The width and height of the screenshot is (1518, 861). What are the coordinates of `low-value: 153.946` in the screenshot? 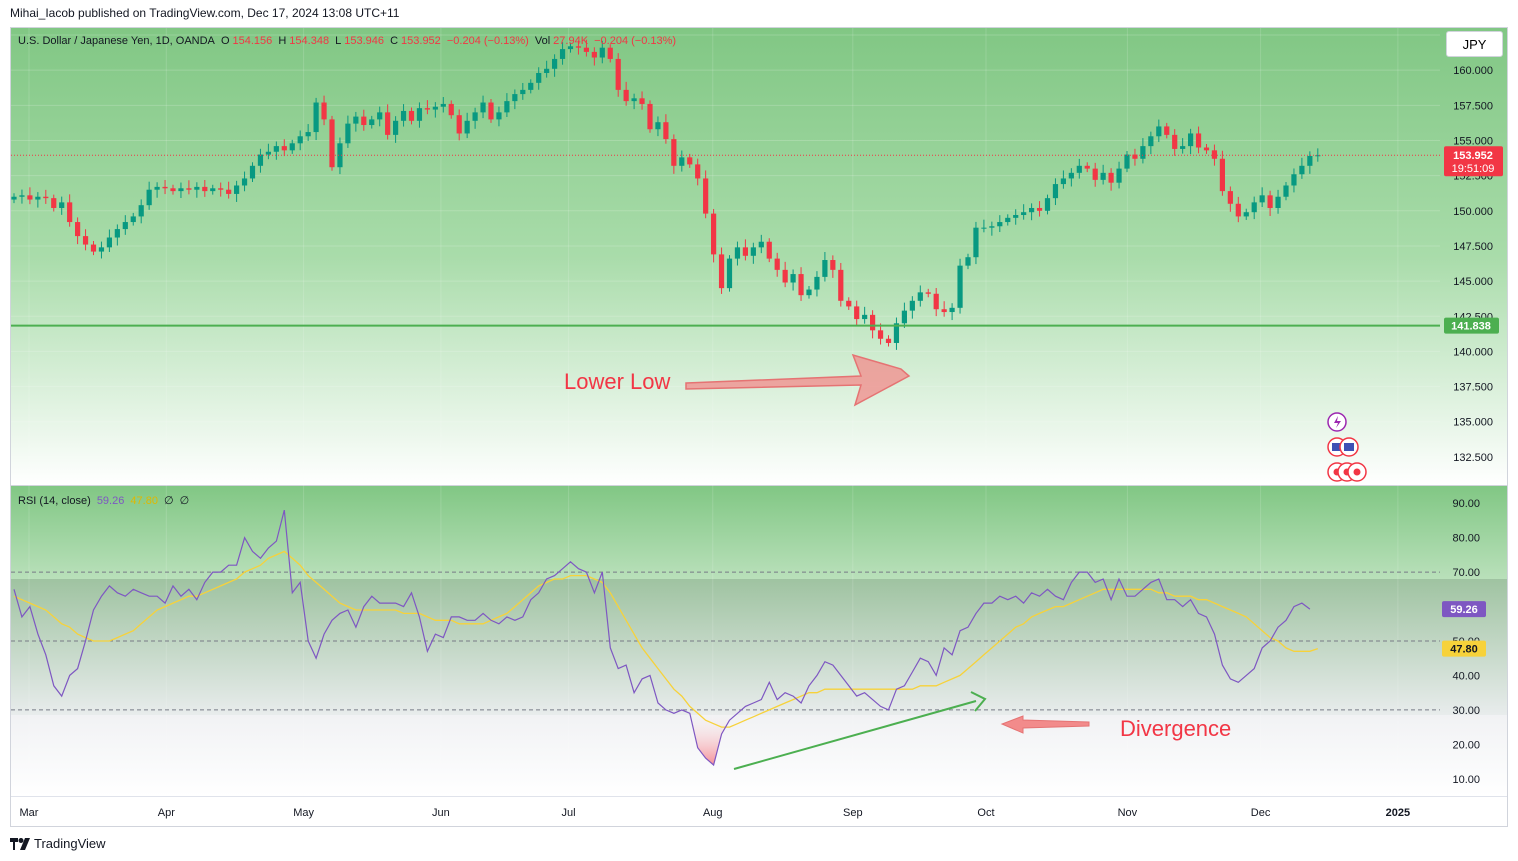 It's located at (364, 41).